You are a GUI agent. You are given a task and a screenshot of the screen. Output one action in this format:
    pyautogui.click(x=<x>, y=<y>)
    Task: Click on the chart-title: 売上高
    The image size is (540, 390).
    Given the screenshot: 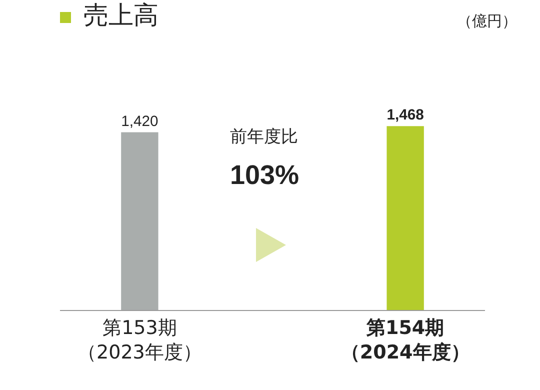 What is the action you would take?
    pyautogui.click(x=121, y=15)
    